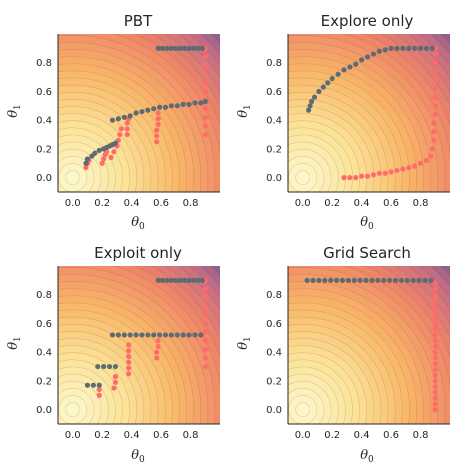 The image size is (465, 468). Describe the element at coordinates (367, 21) in the screenshot. I see `subplot-title: Explore only` at that location.